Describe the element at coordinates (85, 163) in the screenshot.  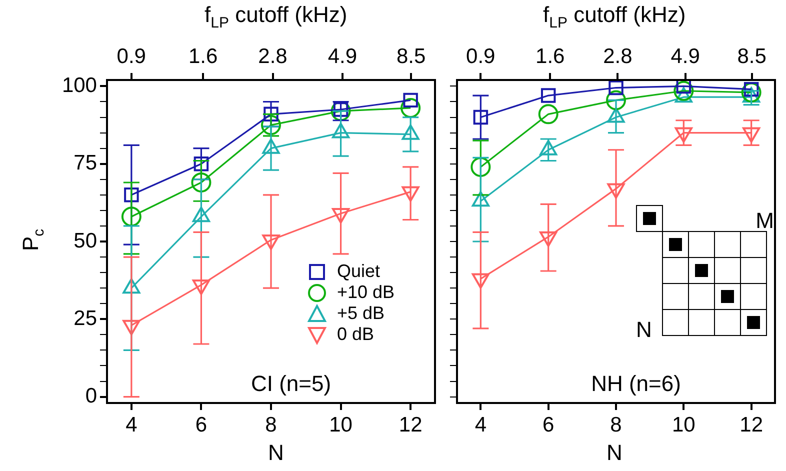
I see `y-tick-label: 75` at that location.